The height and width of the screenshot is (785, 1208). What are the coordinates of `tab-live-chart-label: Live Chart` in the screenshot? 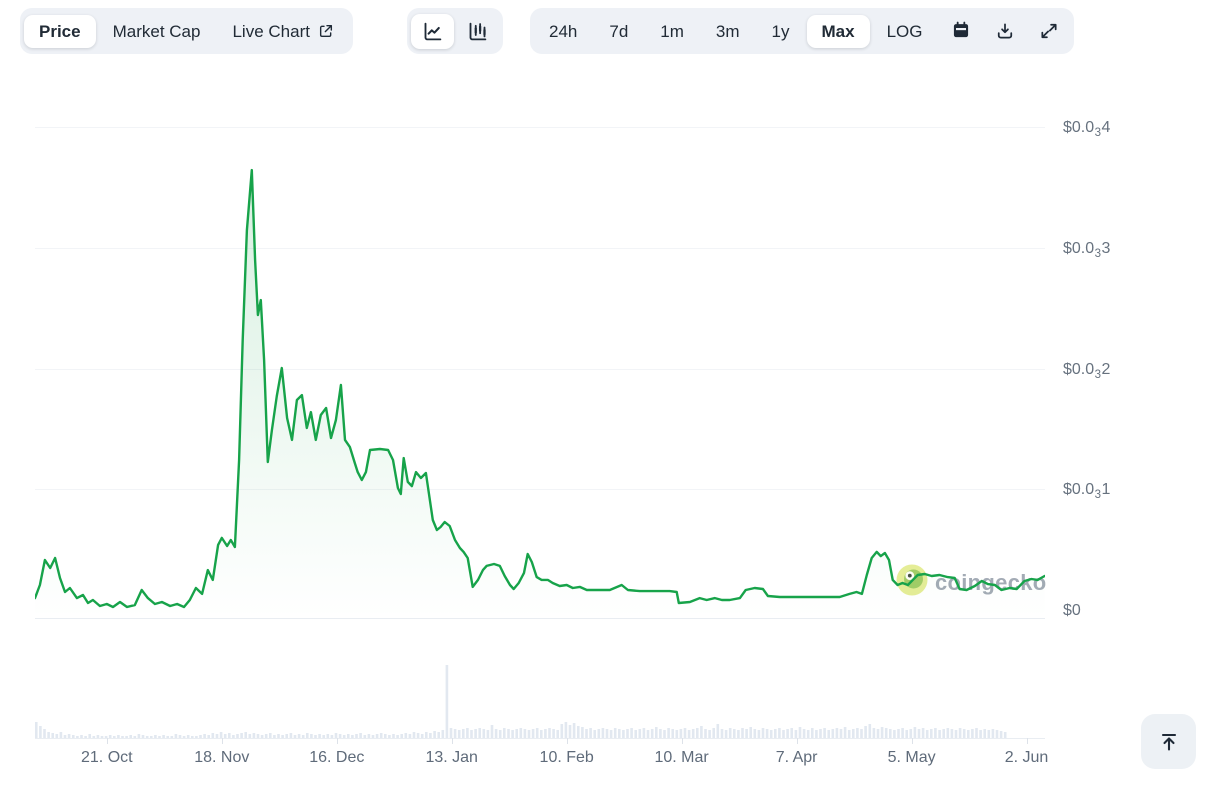 It's located at (271, 31).